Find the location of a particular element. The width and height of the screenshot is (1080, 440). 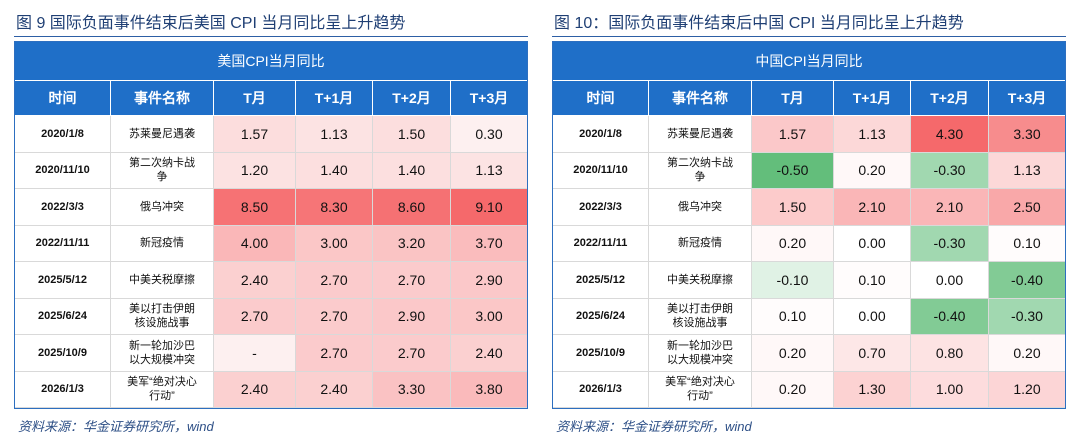

data-row: 2022/3/3 俄乌冲突 8.50 8.30 8.60 9.10 is located at coordinates (271, 207).